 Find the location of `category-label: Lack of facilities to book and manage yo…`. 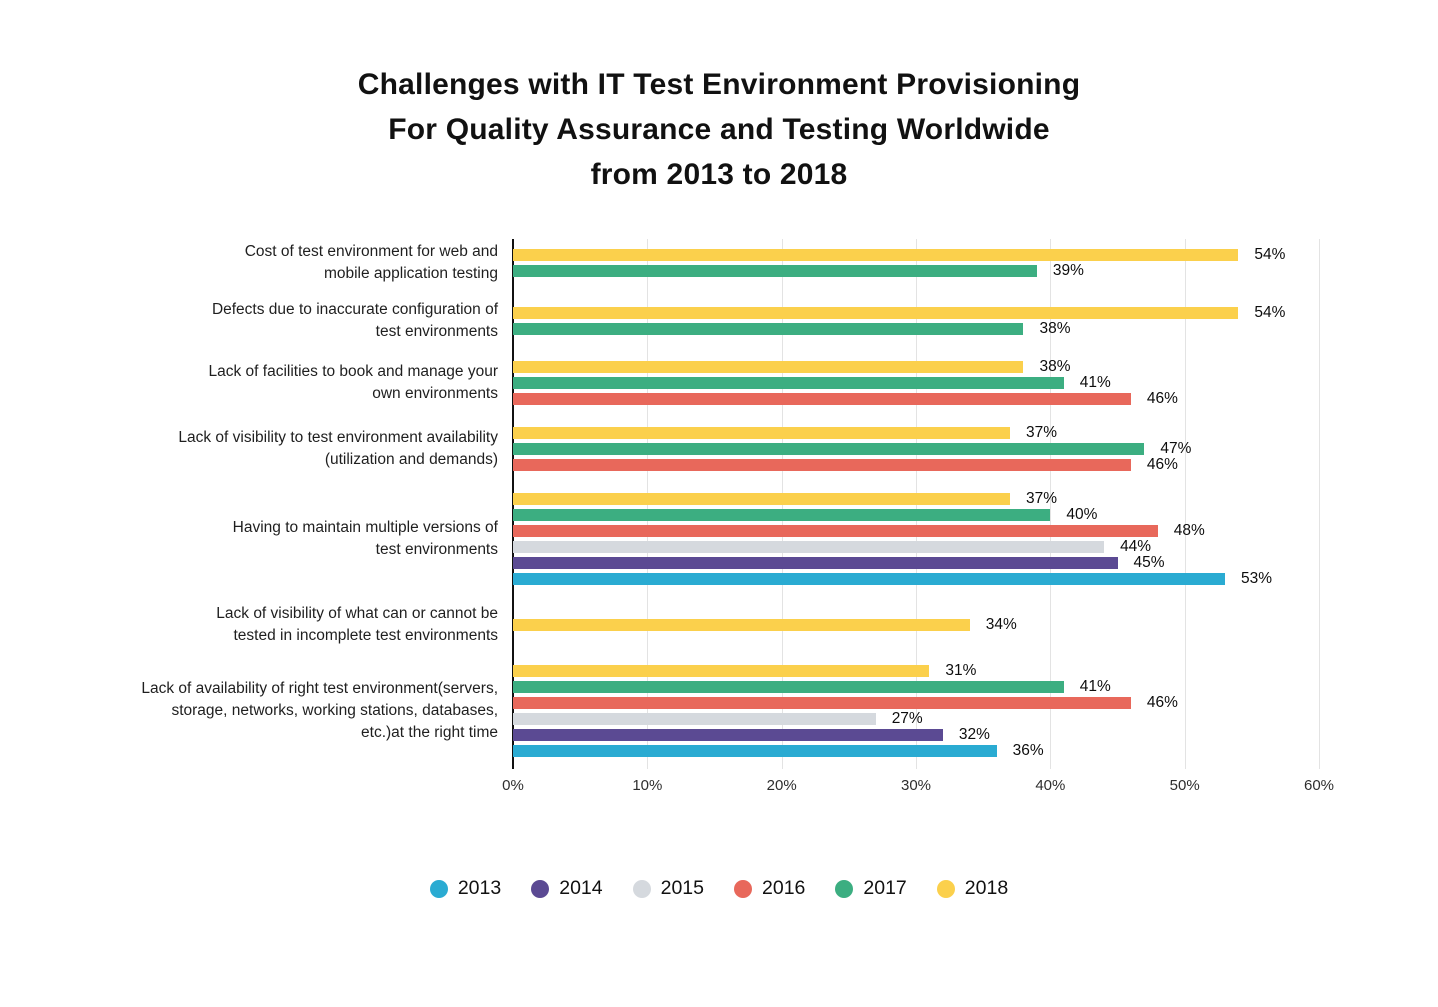

category-label: Lack of facilities to book and manage yo… is located at coordinates (353, 382).